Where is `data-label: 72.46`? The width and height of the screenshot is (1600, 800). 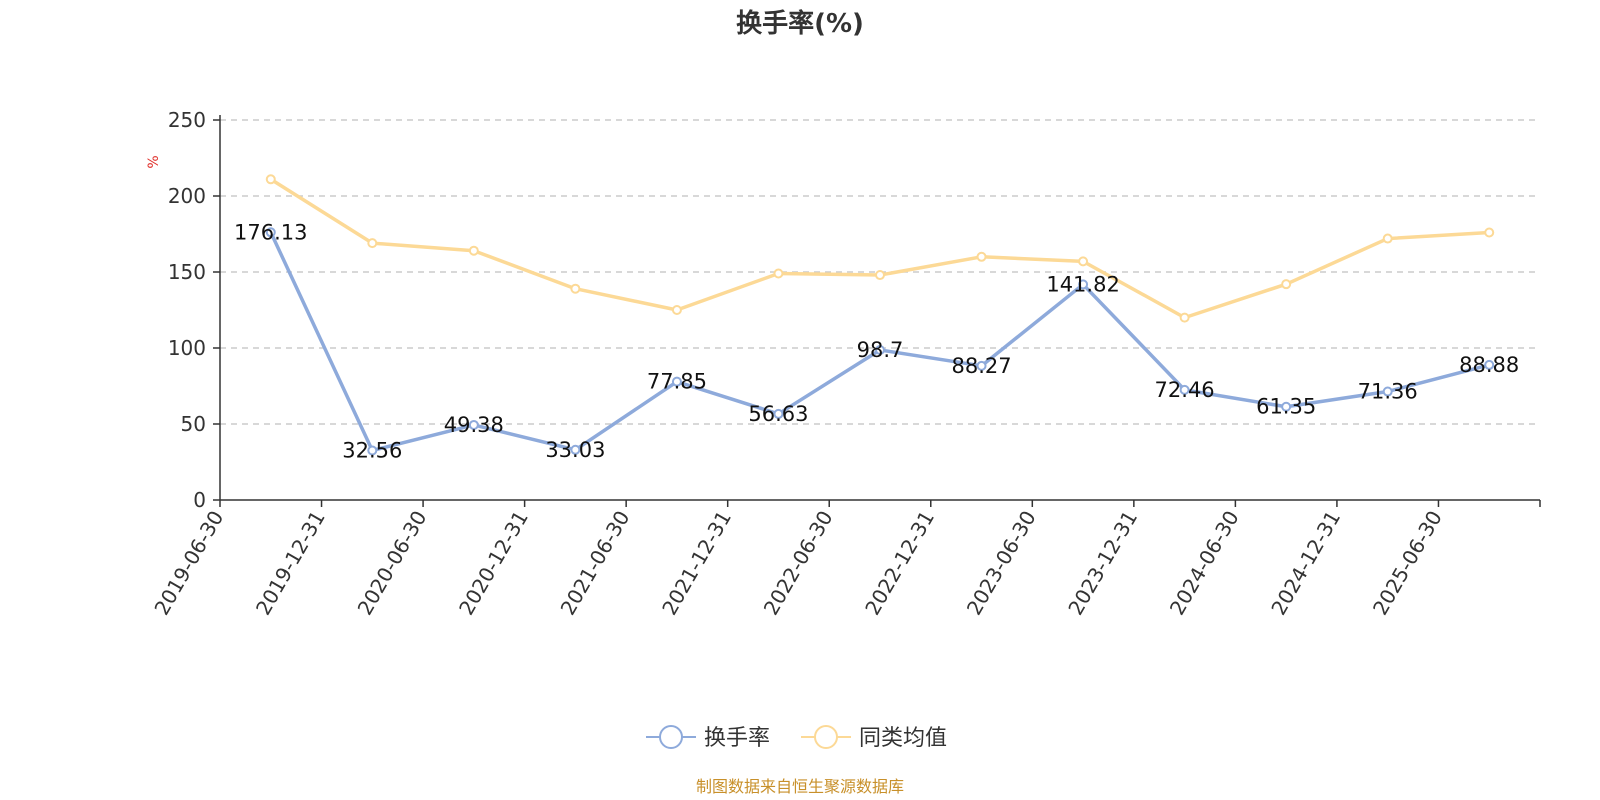 data-label: 72.46 is located at coordinates (1185, 390).